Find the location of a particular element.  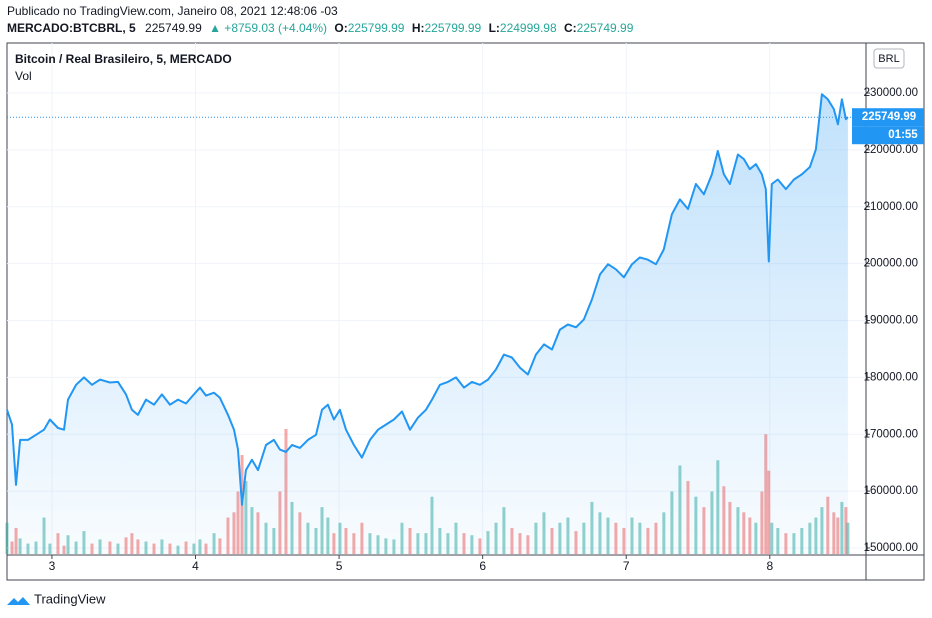

countdown: 01:55 is located at coordinates (903, 135).